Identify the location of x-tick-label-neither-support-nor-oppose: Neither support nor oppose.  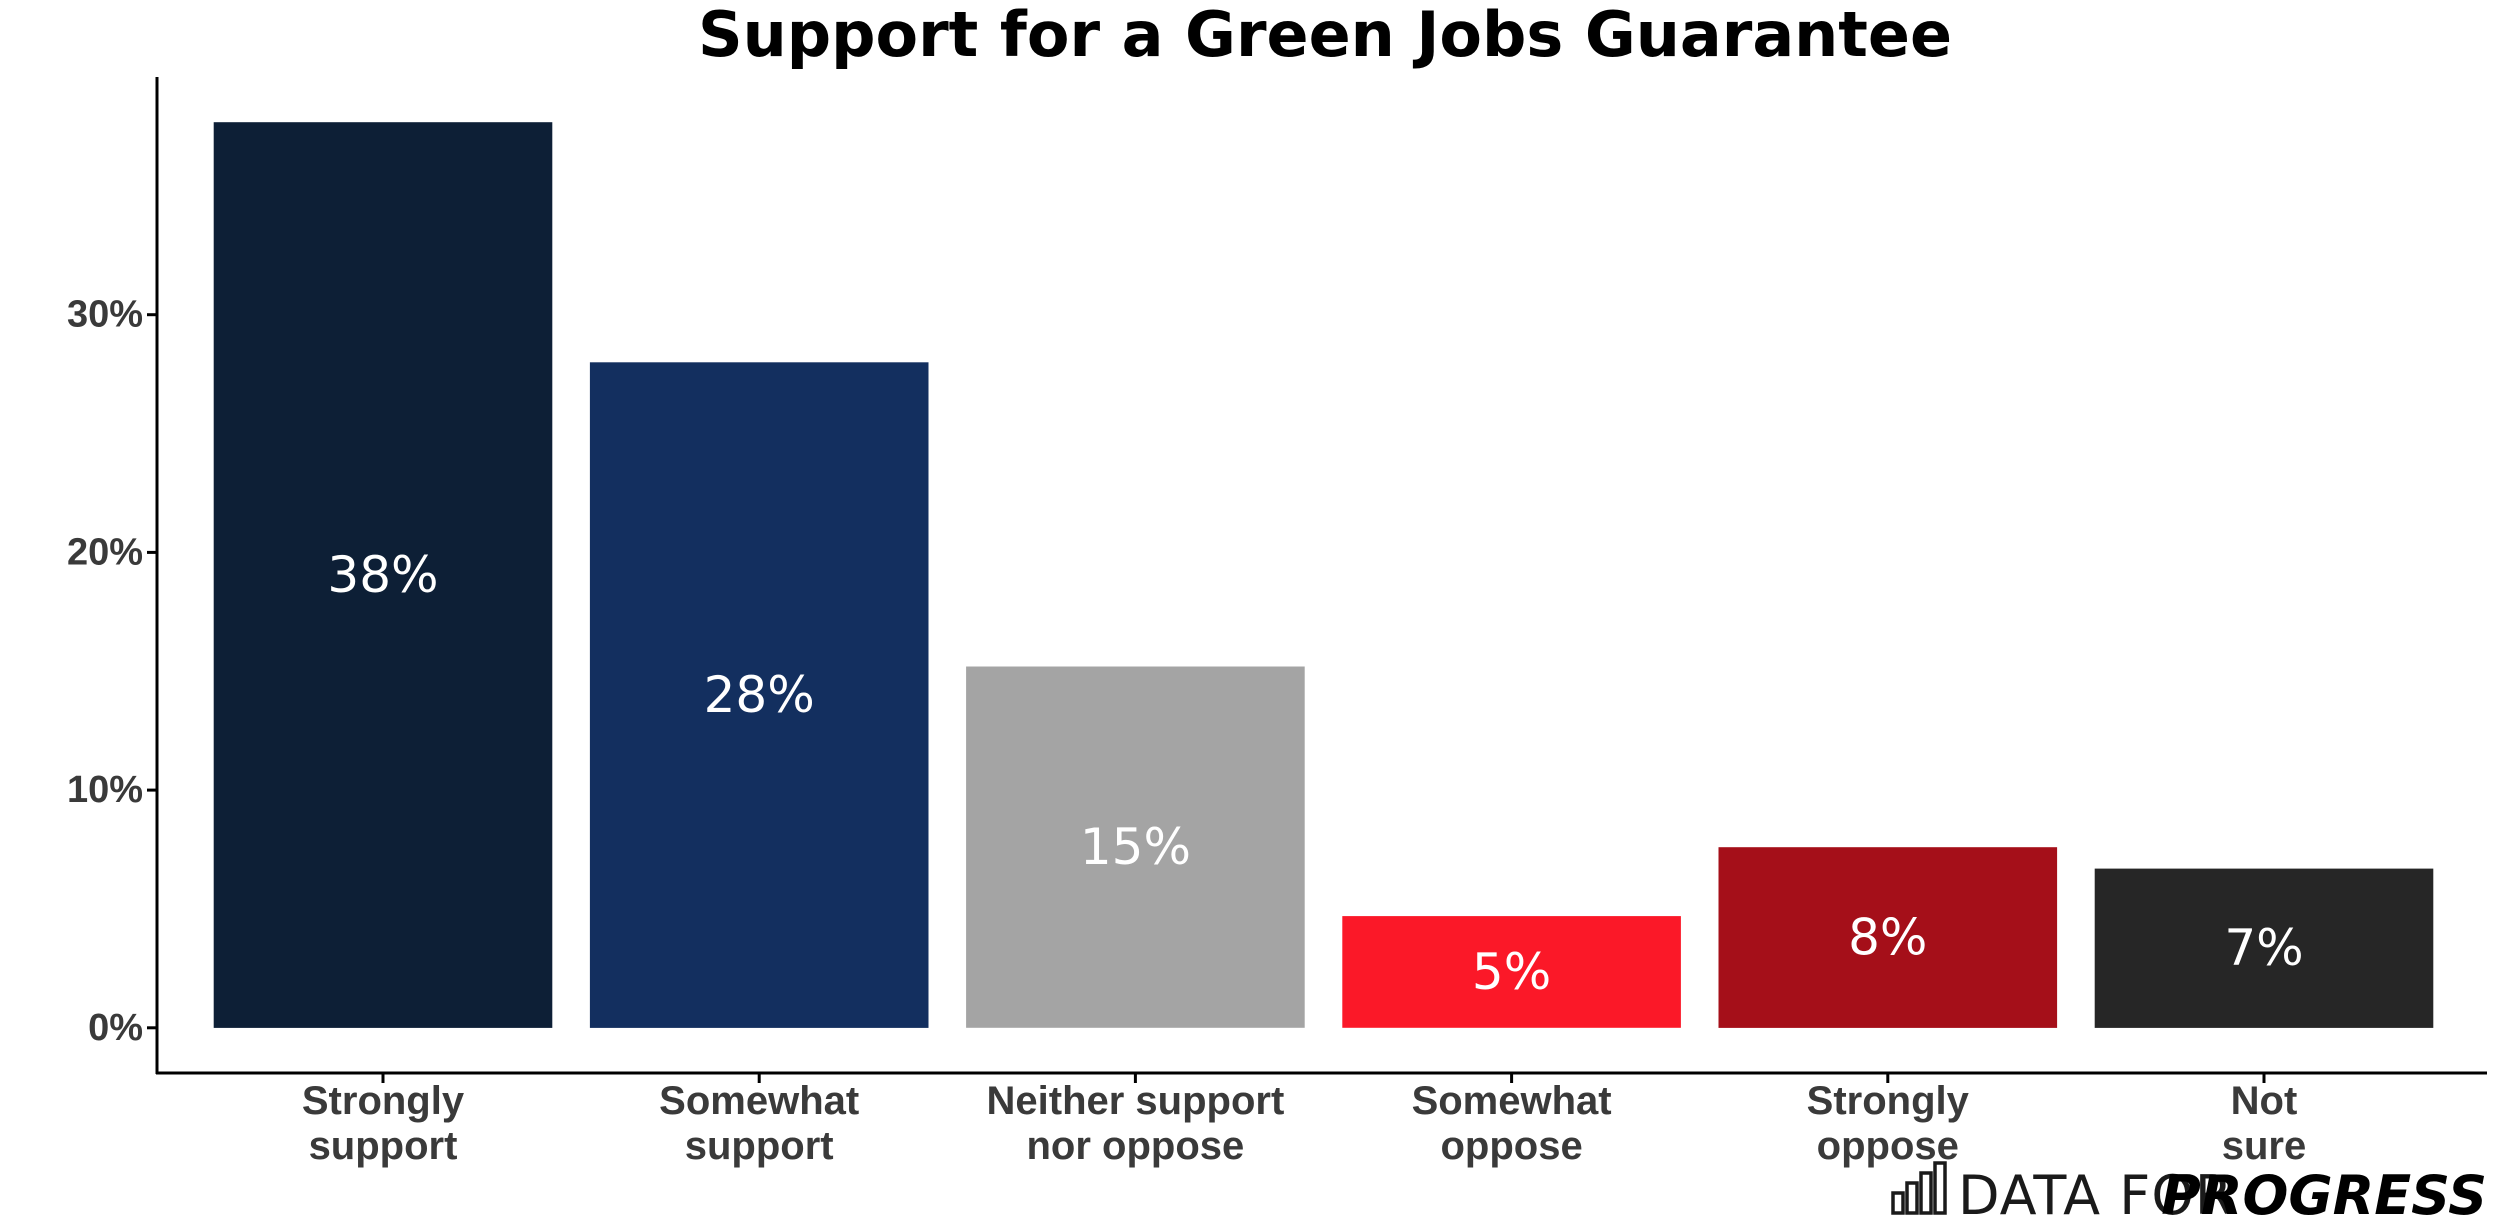
(1136, 1123).